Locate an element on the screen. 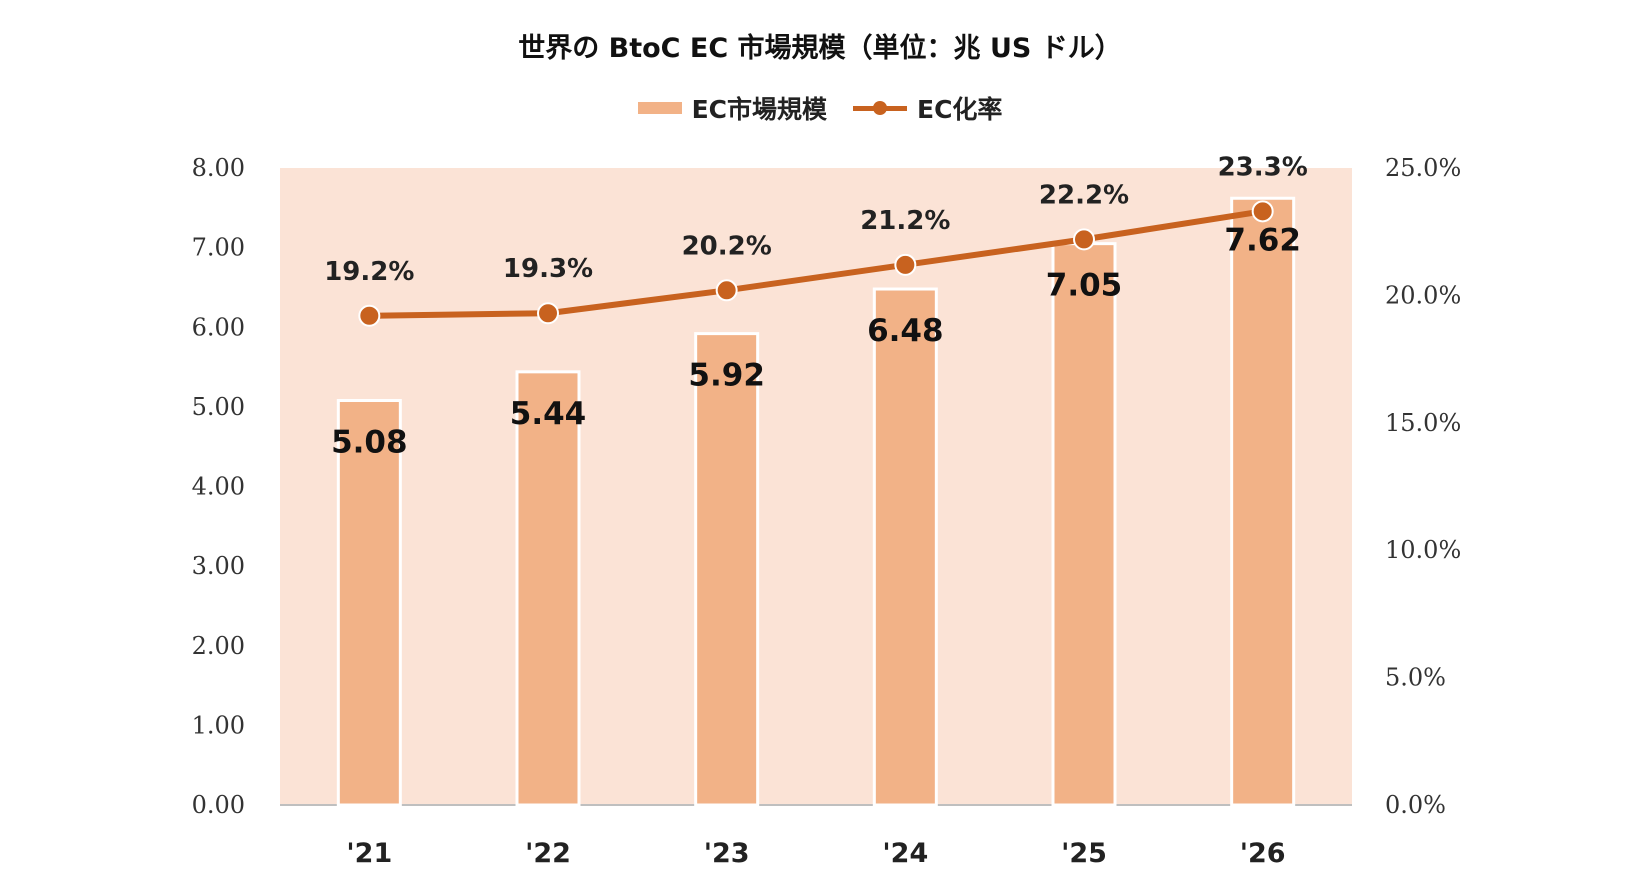 The width and height of the screenshot is (1640, 882). x-tick-label: '22 is located at coordinates (548, 853).